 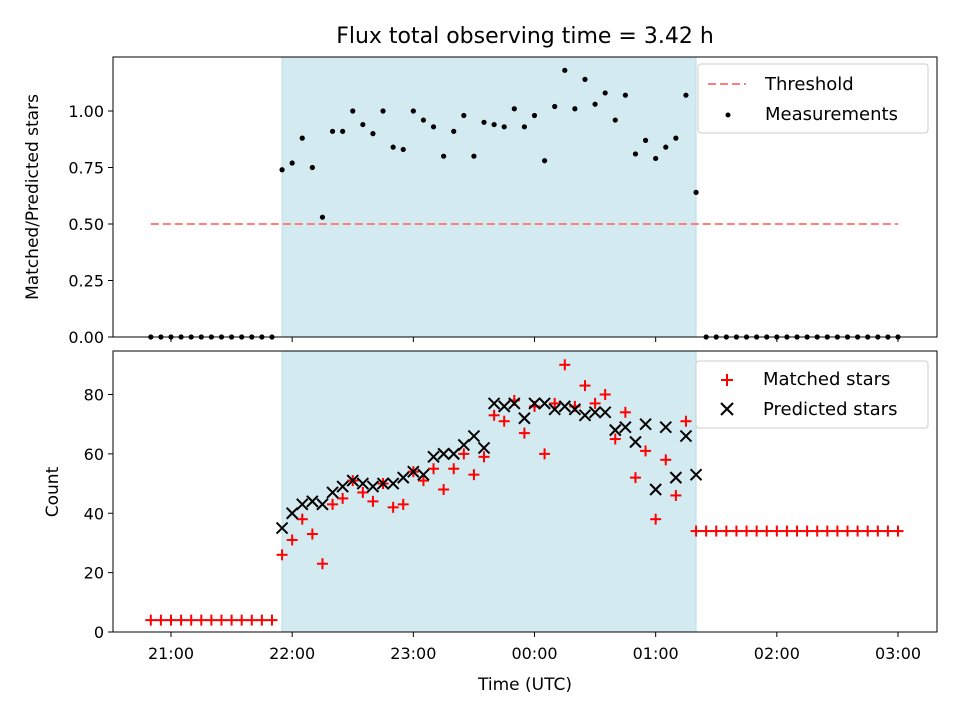 I want to click on x-tick-label: 23:00, so click(x=413, y=653).